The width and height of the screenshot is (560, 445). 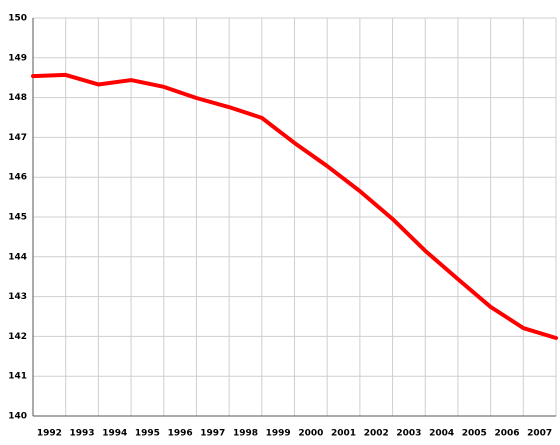 What do you see at coordinates (17, 337) in the screenshot?
I see `y-tick-label: 142` at bounding box center [17, 337].